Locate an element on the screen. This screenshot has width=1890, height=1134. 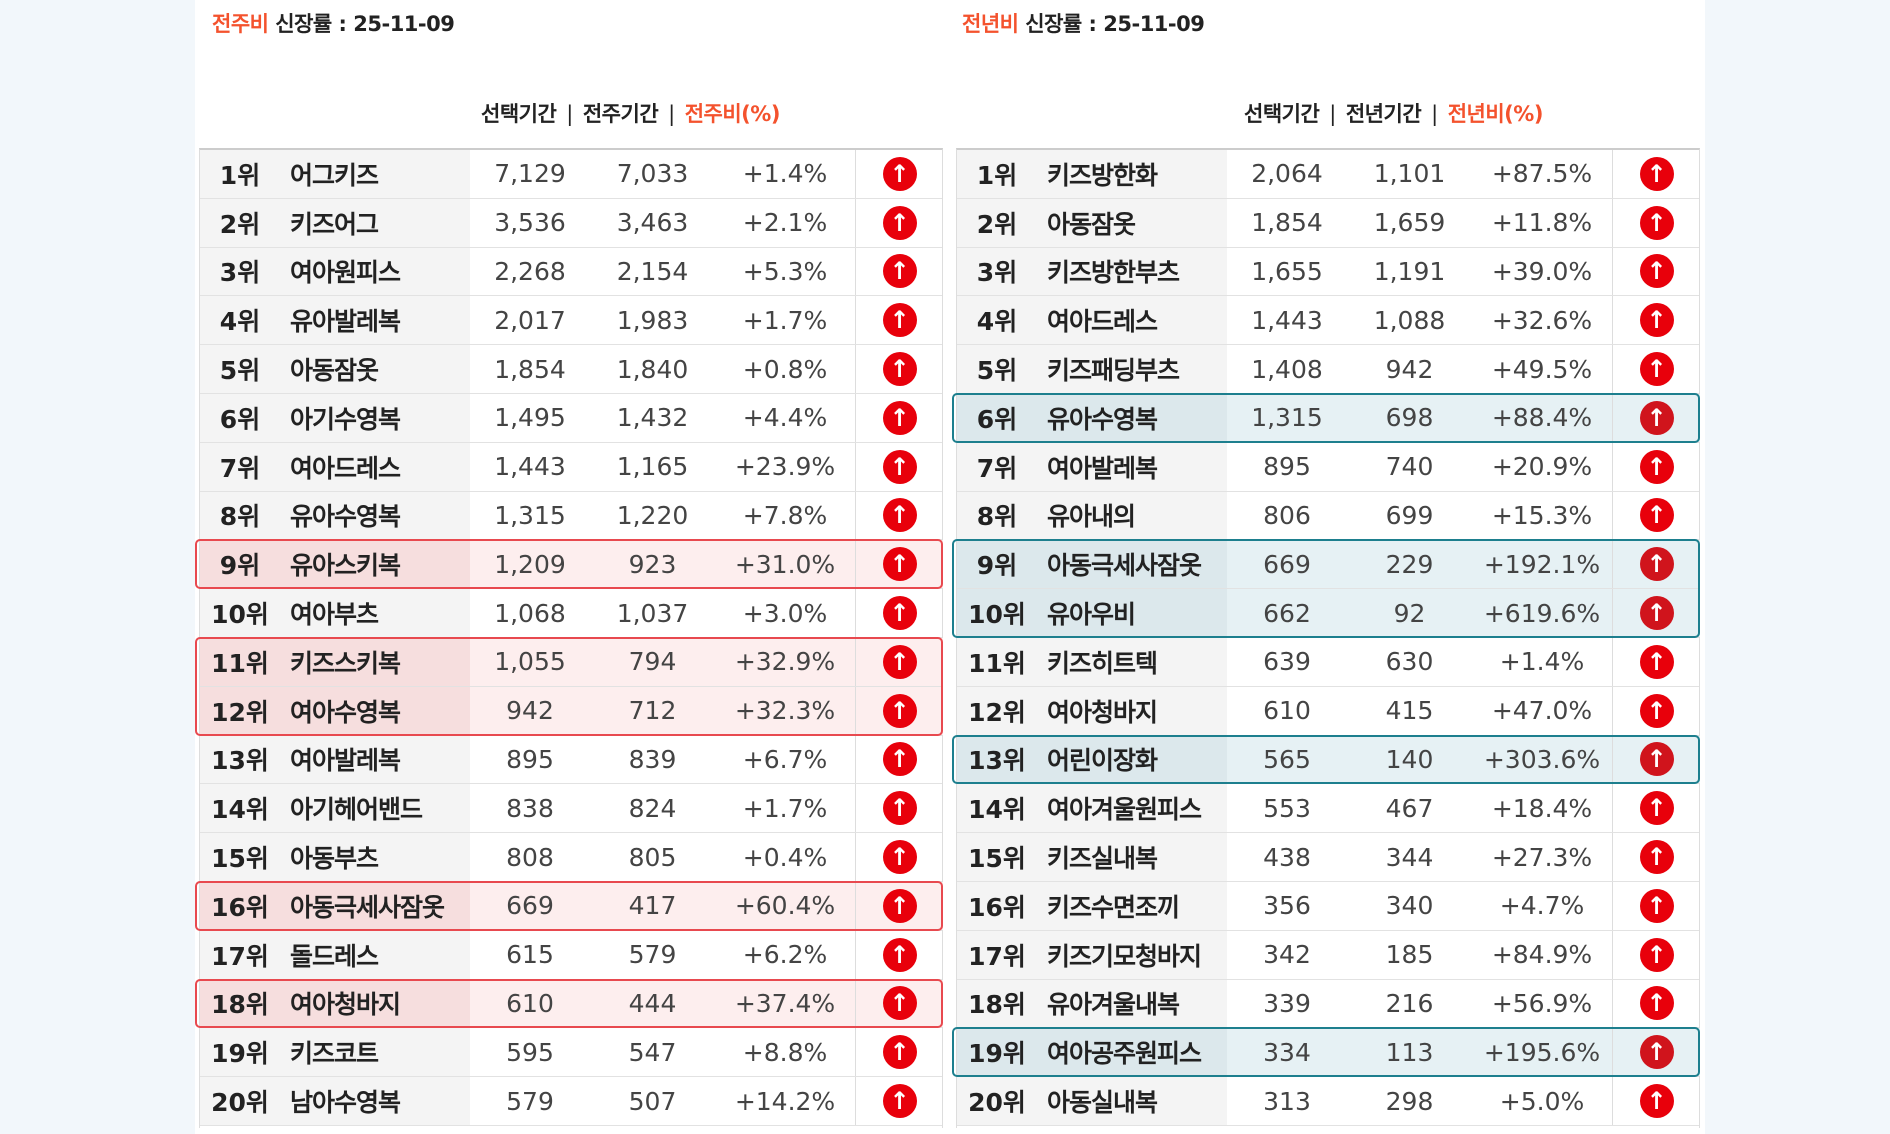
growth-rate-value: +32.6% is located at coordinates (1542, 320).